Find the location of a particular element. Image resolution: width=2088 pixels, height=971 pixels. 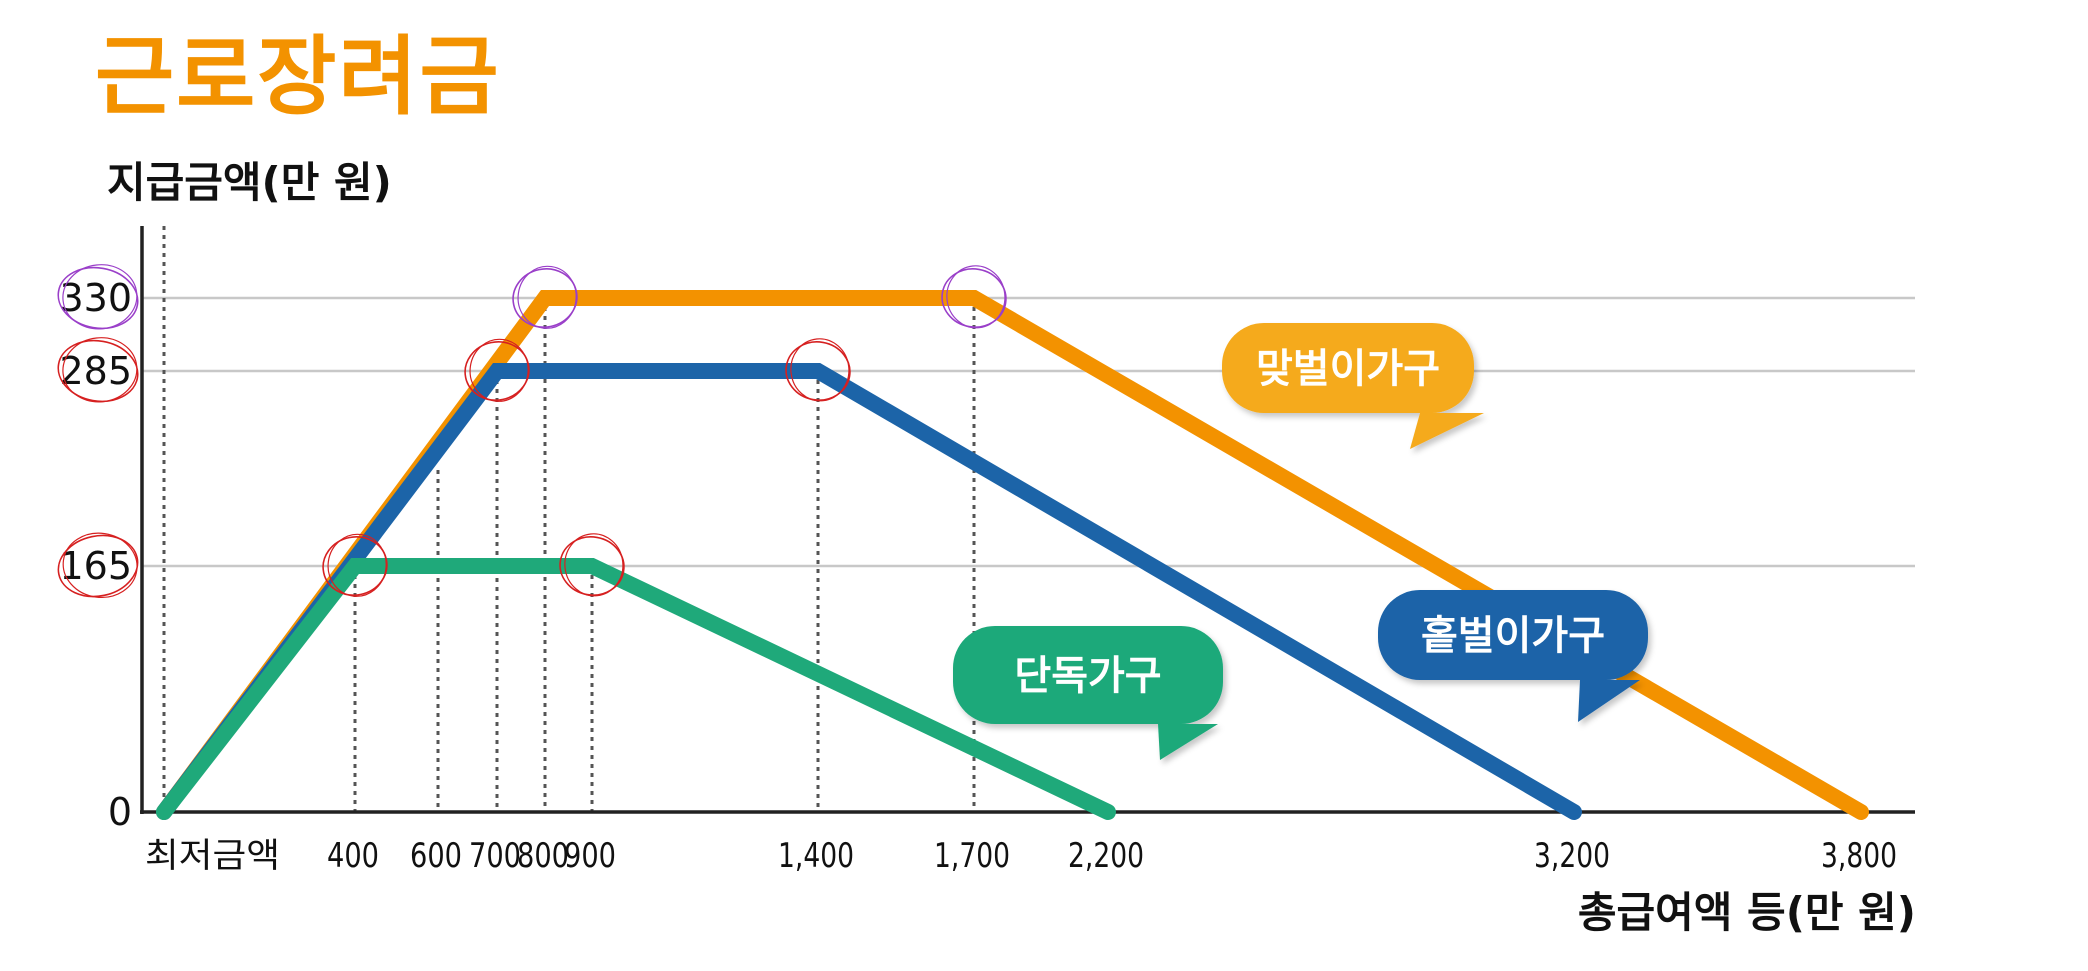

legend-label-dual: 맞벌이가구 is located at coordinates (1348, 369).